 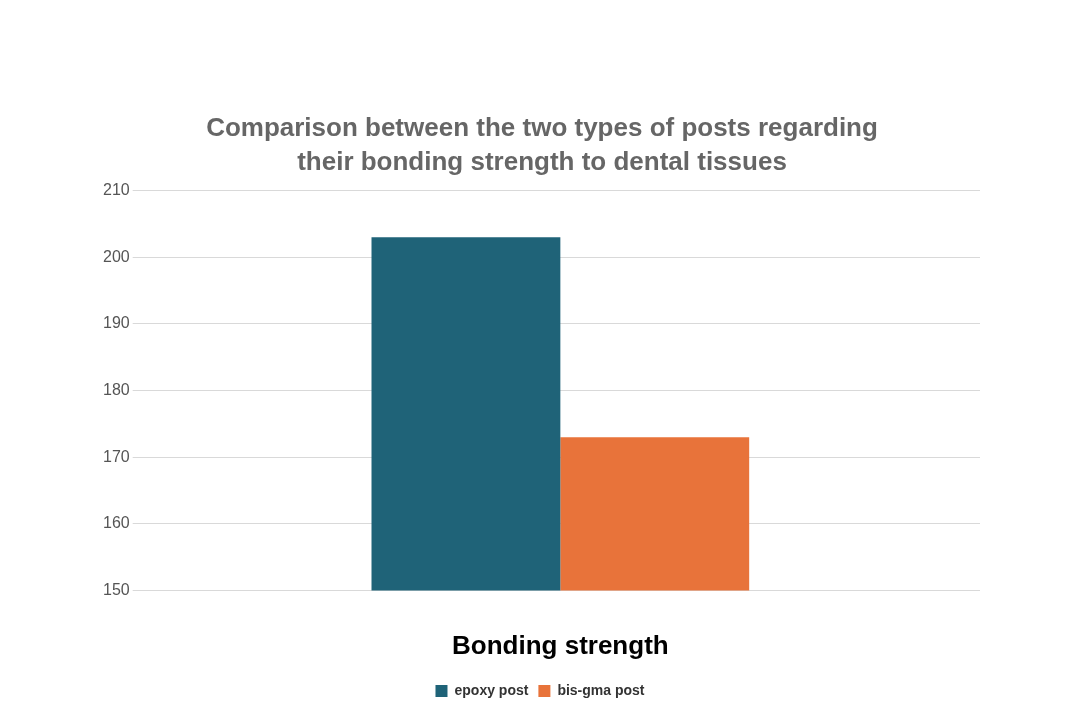 I want to click on chart-title: Comparison between the two types of posts regarding their bonding strength to dental tissues, so click(x=542, y=144).